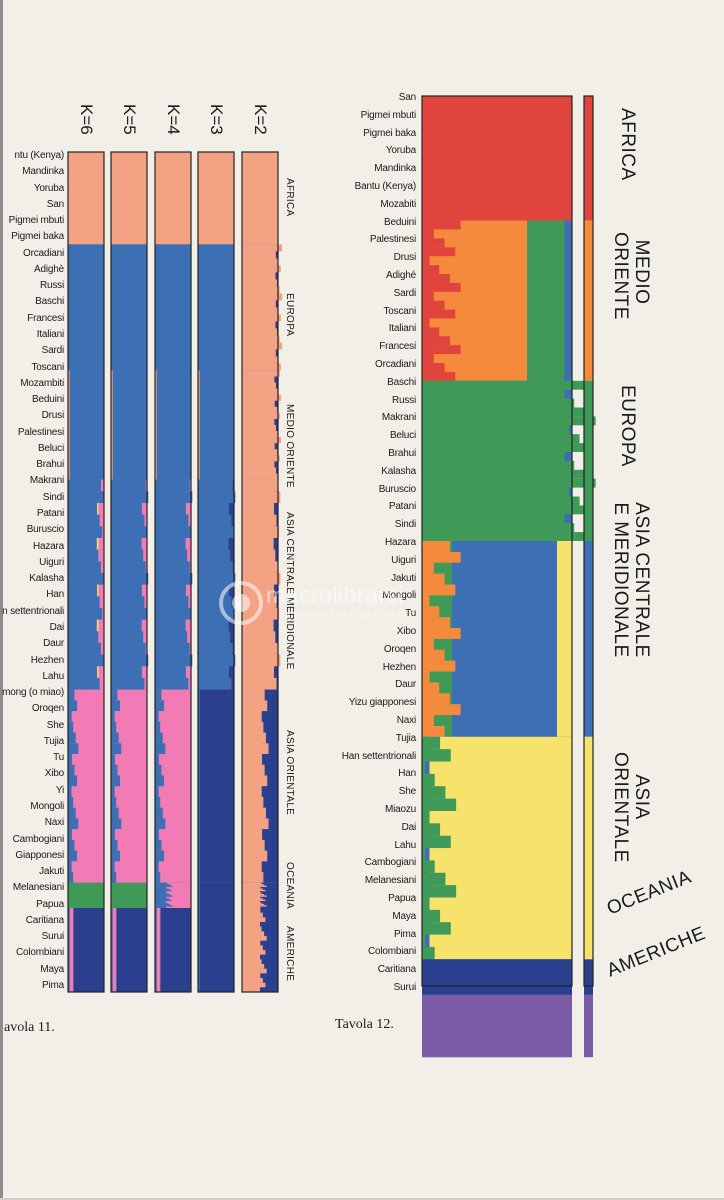 Image resolution: width=724 pixels, height=1200 pixels. Describe the element at coordinates (40, 432) in the screenshot. I see `left-population-label: Palestinesi` at that location.